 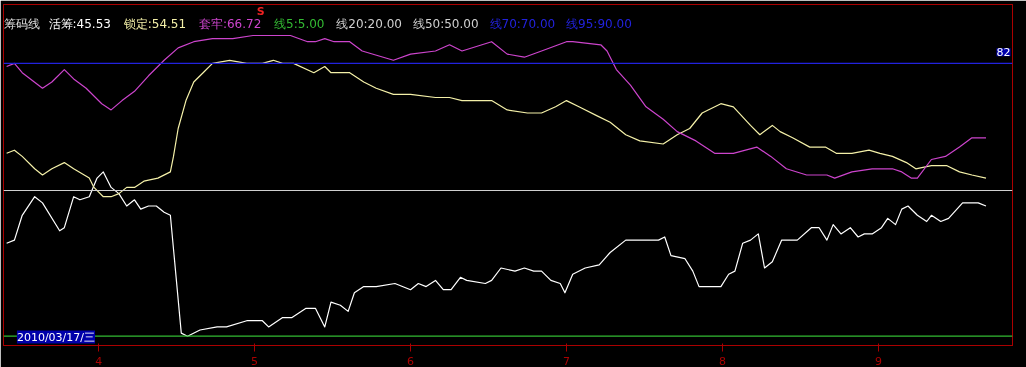 I want to click on annotation: 2010/03/17/三, so click(x=56, y=337).